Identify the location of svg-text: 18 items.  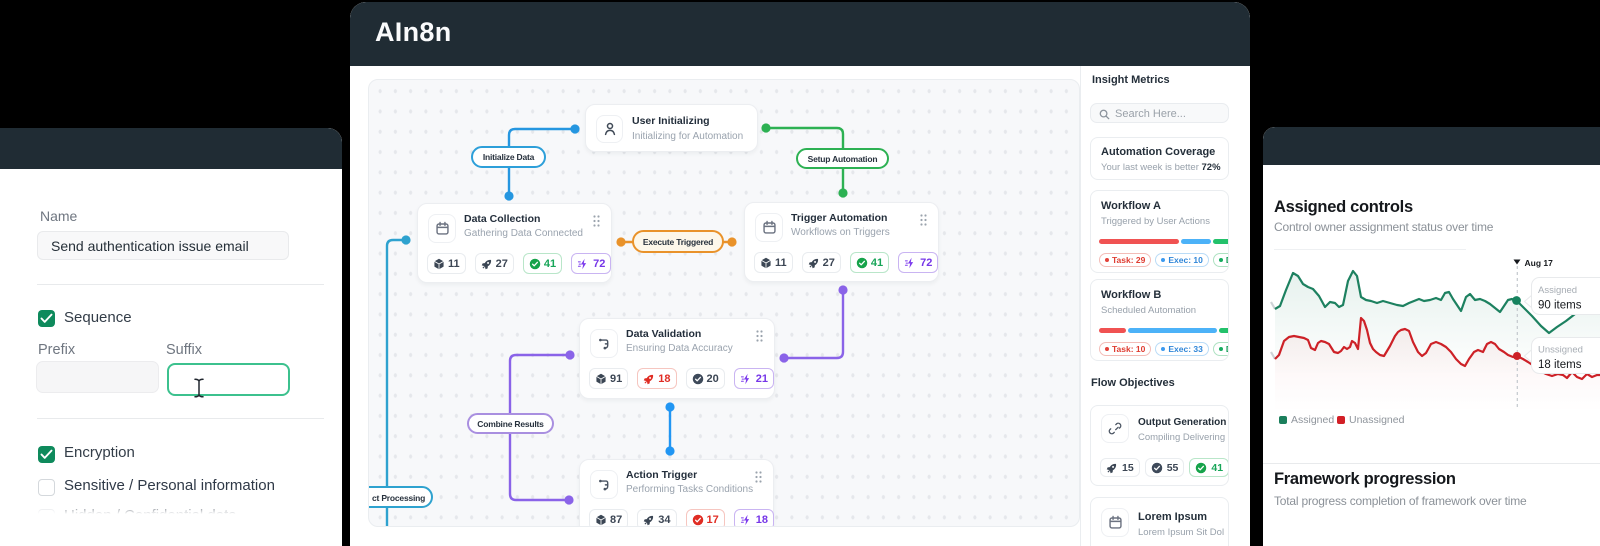
(1560, 365).